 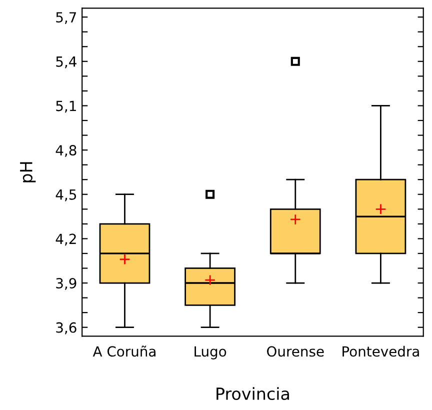 I want to click on x-tick-label: Lugo, so click(x=210, y=353).